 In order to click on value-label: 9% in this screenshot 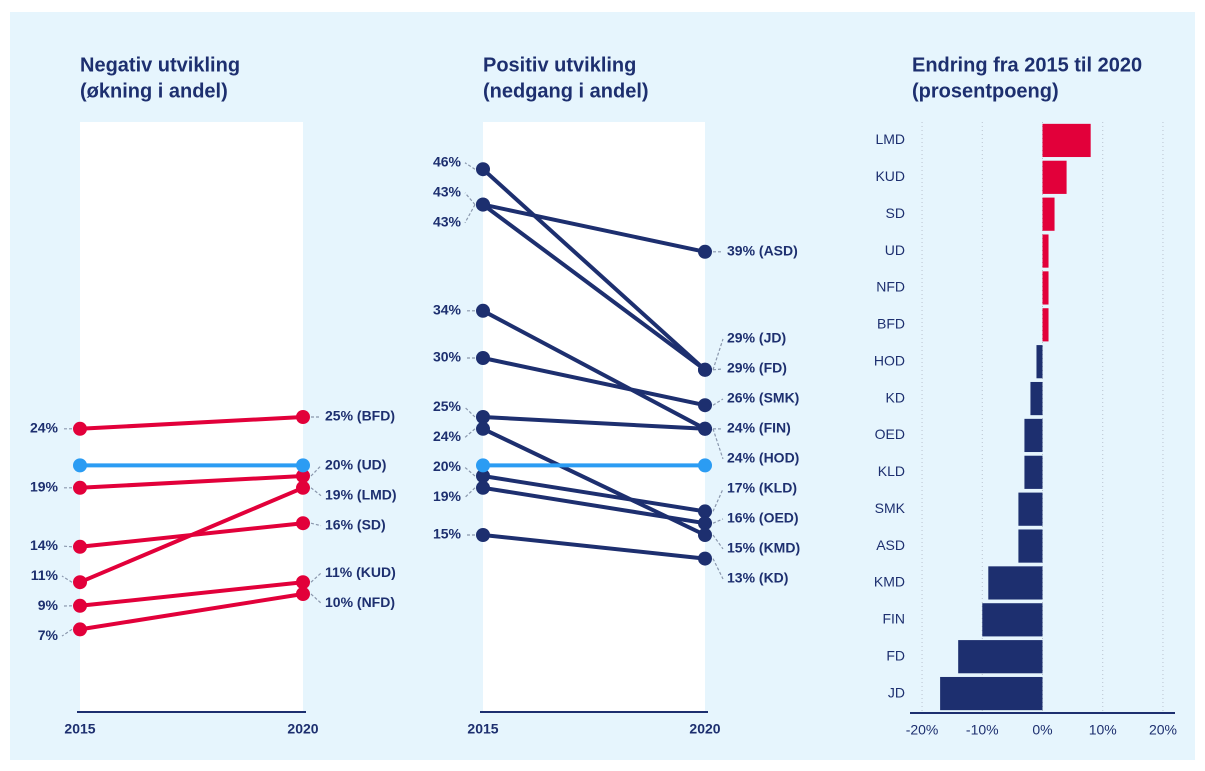, I will do `click(48, 605)`.